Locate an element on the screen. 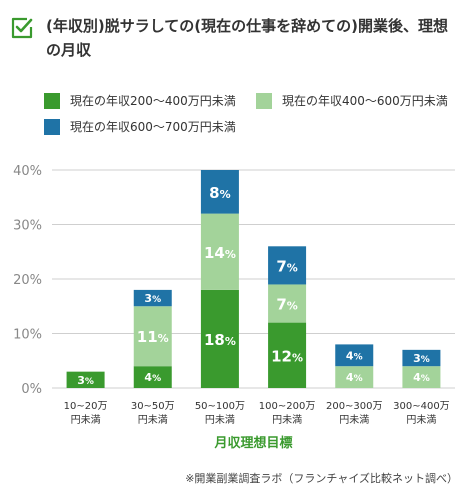  x-tick-label: 100~200万円未満 is located at coordinates (287, 413).